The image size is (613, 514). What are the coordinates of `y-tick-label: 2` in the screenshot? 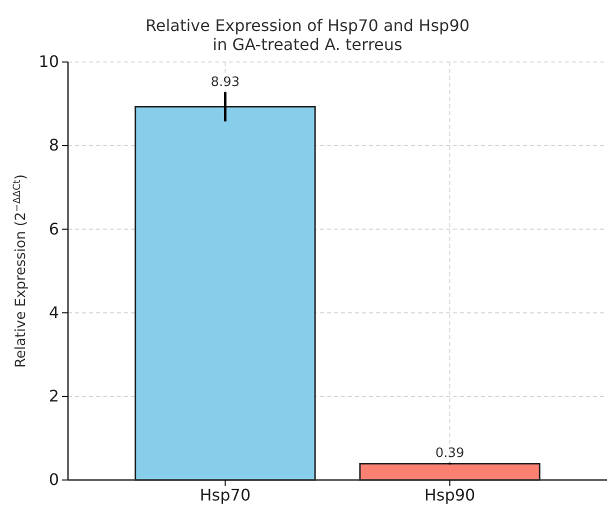 It's located at (53, 396).